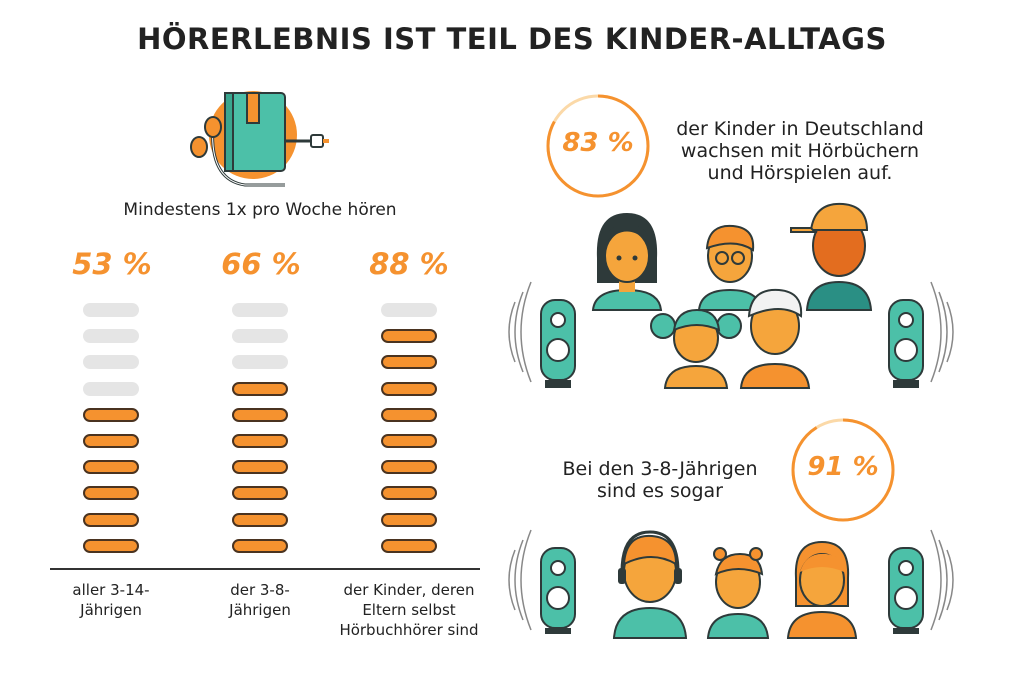 The image size is (1024, 685). I want to click on stat1-ring, so click(598, 146).